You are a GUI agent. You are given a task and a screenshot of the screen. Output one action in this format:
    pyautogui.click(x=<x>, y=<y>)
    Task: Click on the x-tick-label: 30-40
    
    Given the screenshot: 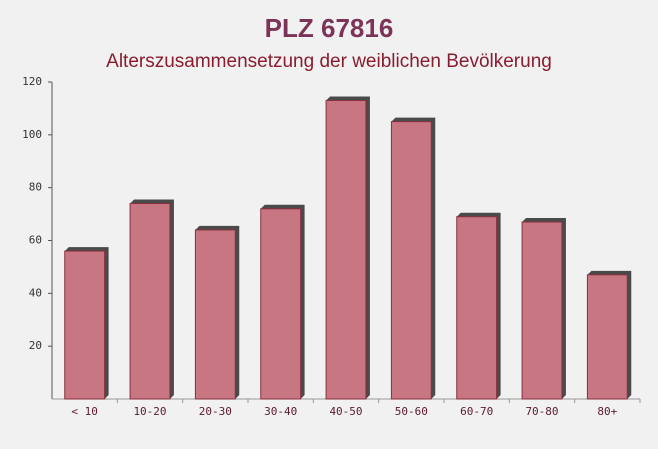 What is the action you would take?
    pyautogui.click(x=280, y=411)
    